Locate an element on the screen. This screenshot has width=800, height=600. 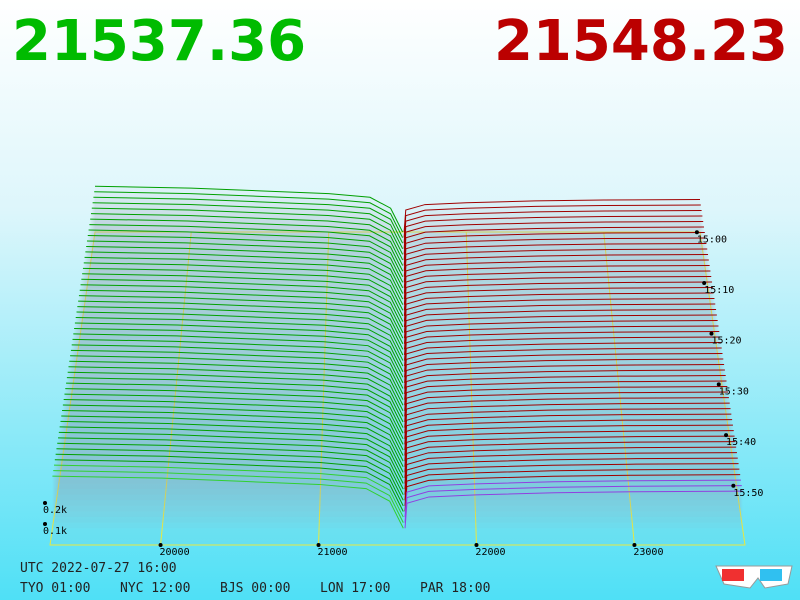
glasses-icon is located at coordinates (754, 577).